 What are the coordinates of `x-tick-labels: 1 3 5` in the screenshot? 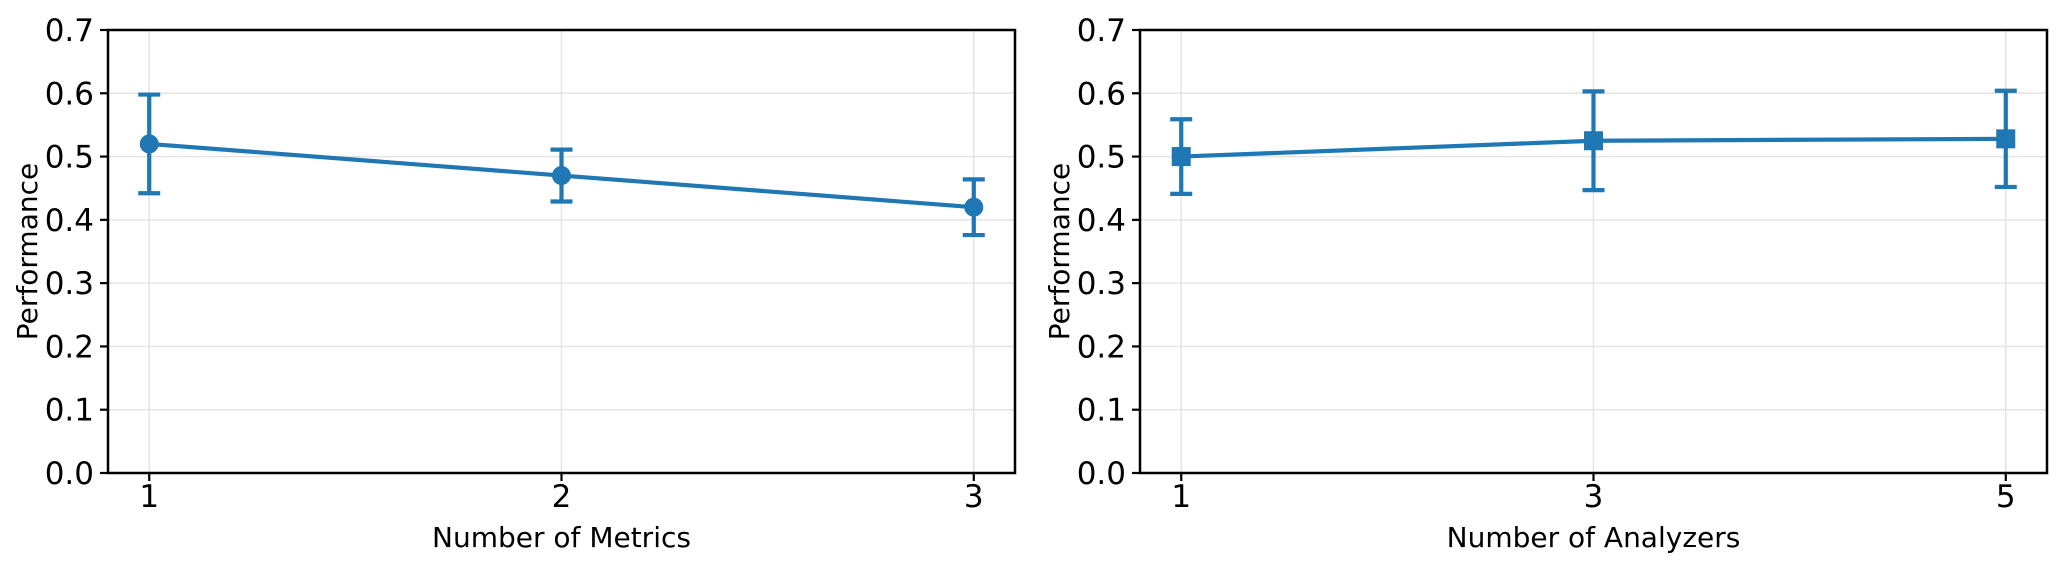 It's located at (1593, 497).